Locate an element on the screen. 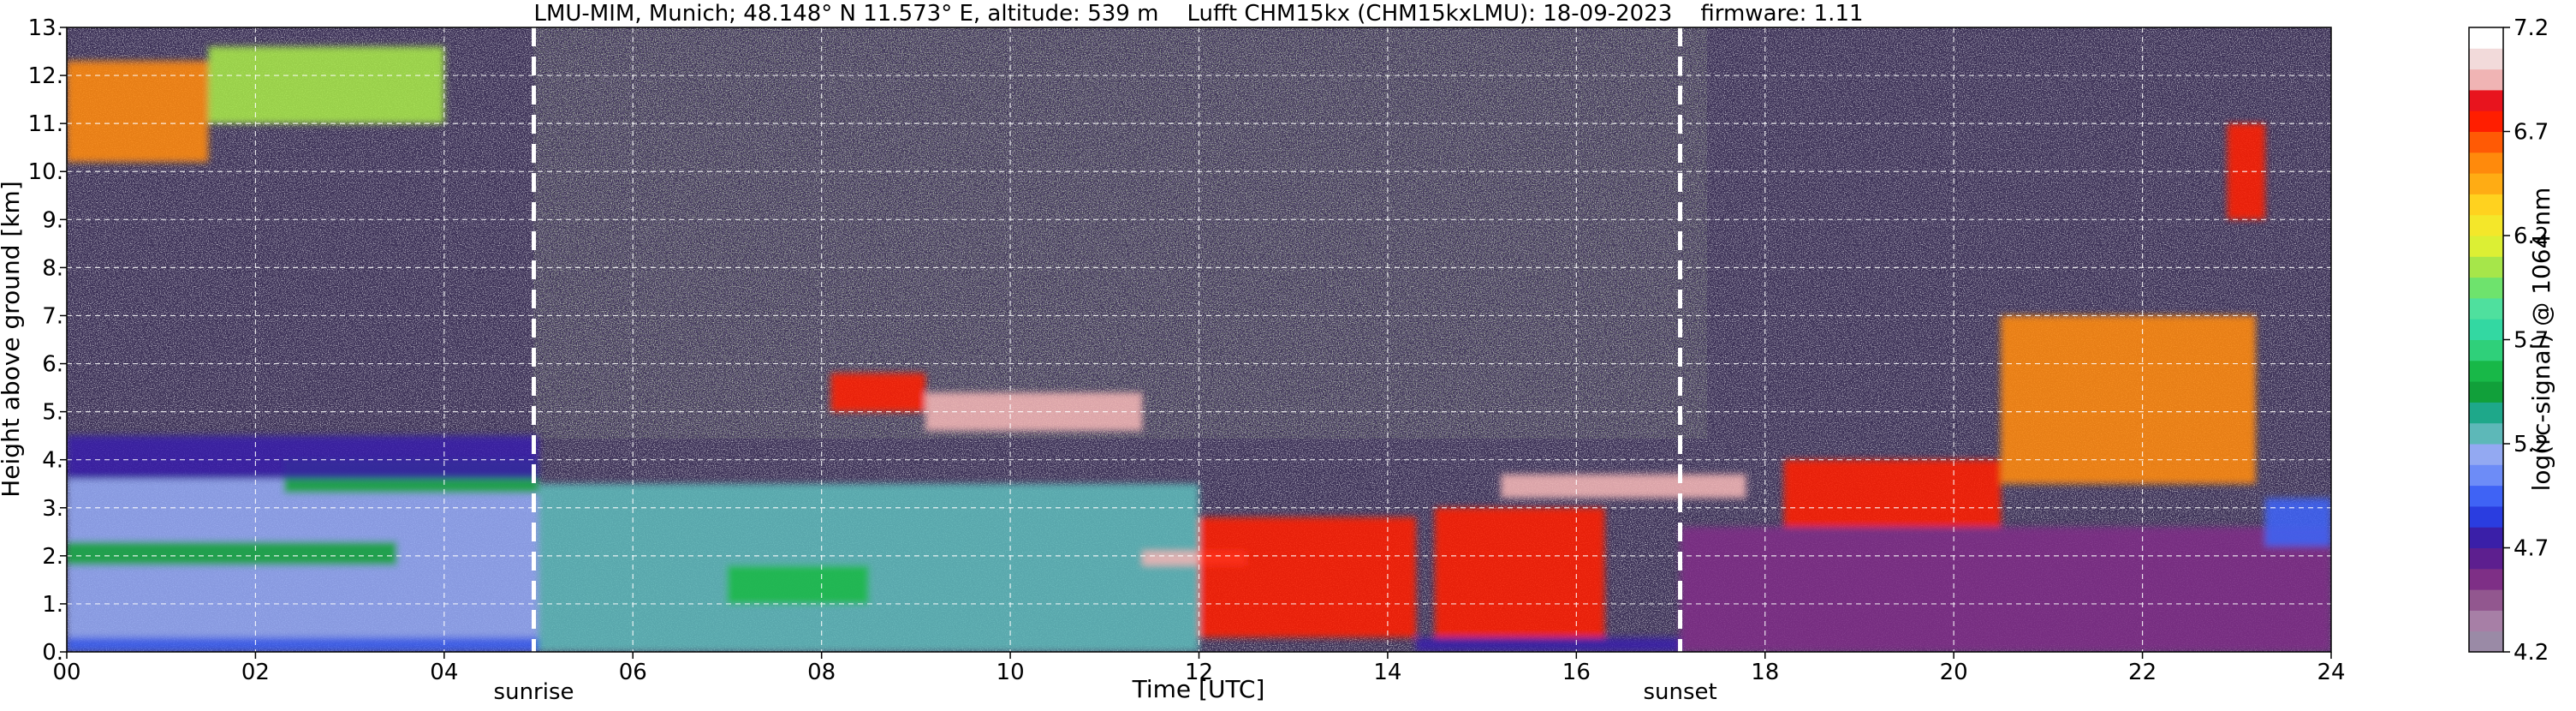  y-tick-label: 3. is located at coordinates (53, 509).